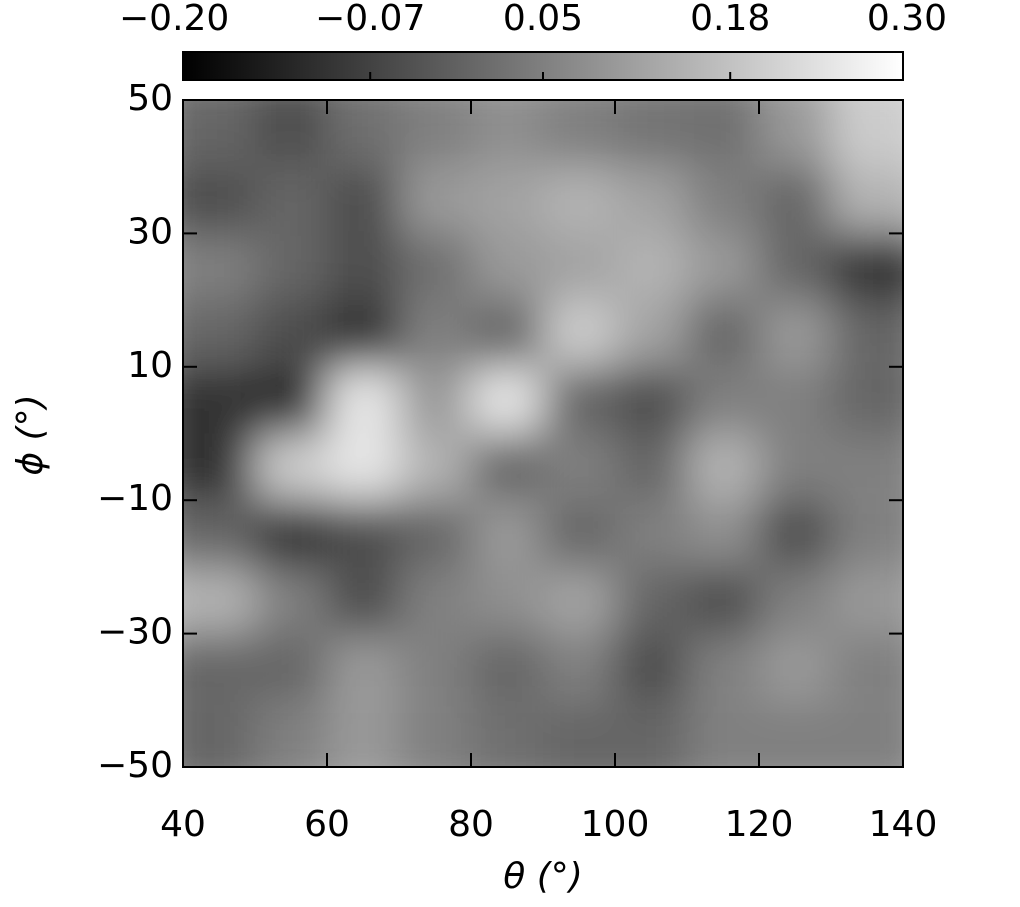  I want to click on colorbar-tick-label: 0.30, so click(907, 19).